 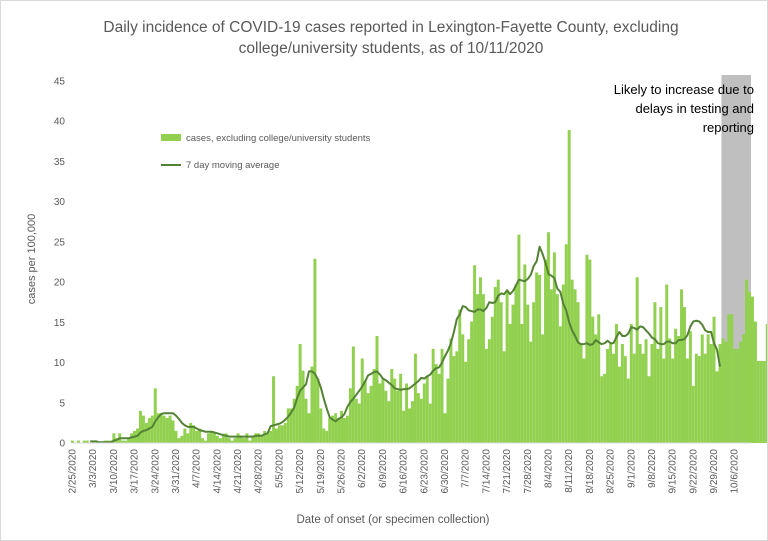 I want to click on x-tick-label: 5/19/2020, so click(x=321, y=471).